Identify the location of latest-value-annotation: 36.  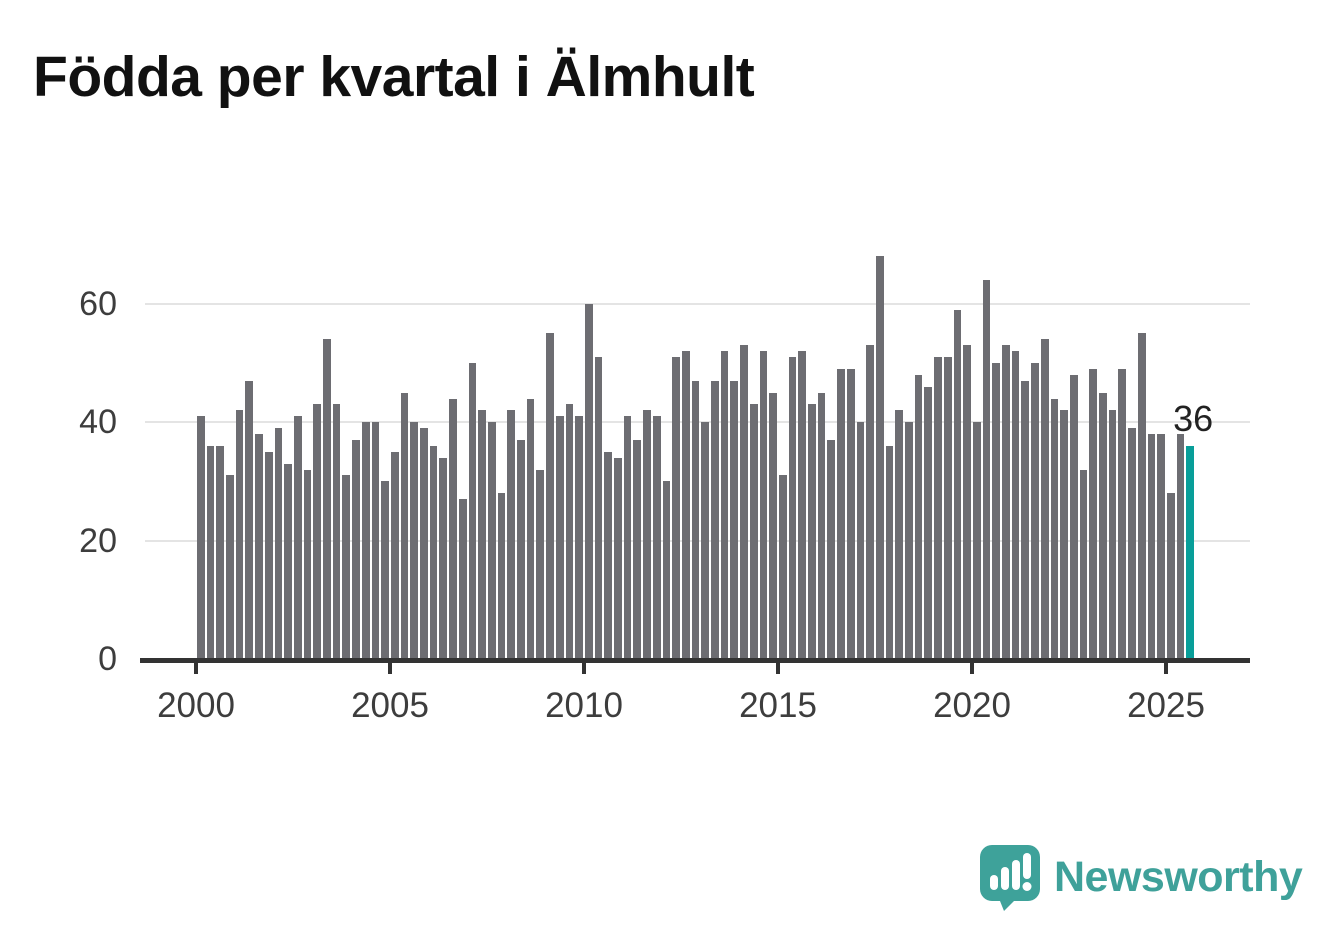
(1193, 418).